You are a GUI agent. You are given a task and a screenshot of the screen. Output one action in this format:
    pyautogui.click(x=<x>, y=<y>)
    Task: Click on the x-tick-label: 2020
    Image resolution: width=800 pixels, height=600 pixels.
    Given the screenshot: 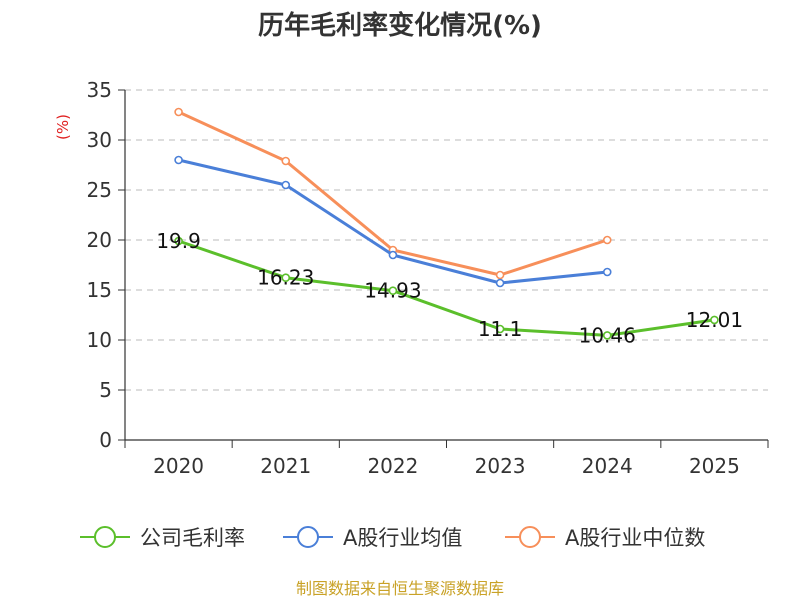 What is the action you would take?
    pyautogui.click(x=178, y=466)
    